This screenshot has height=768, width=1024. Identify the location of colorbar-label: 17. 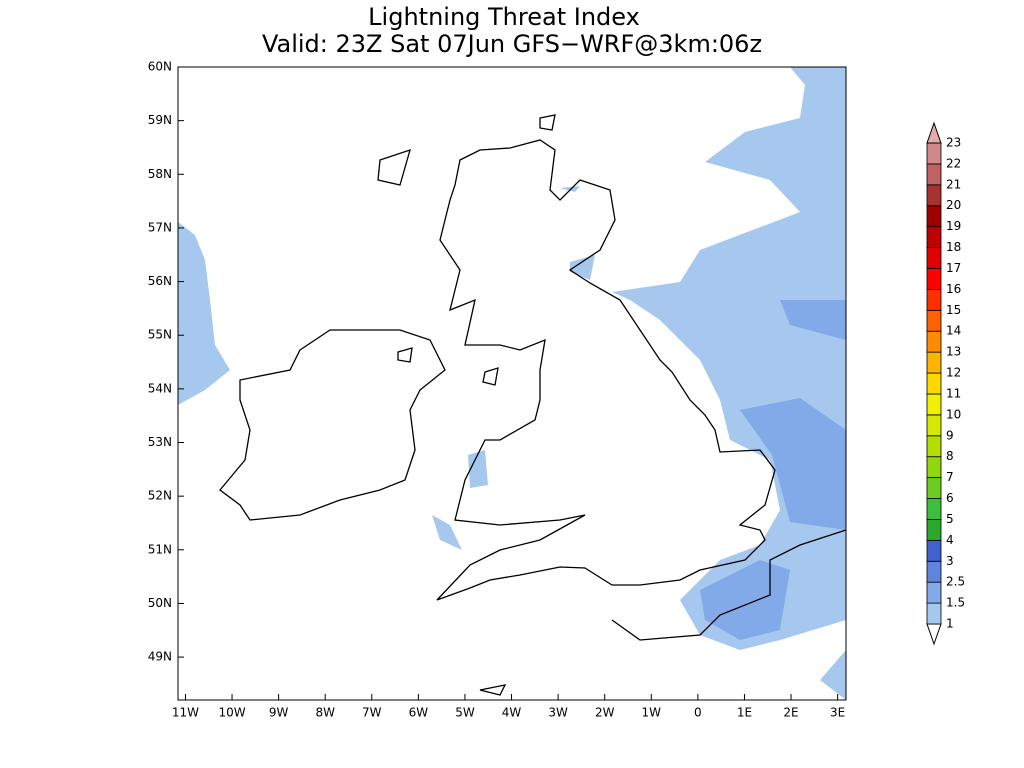
(953, 268).